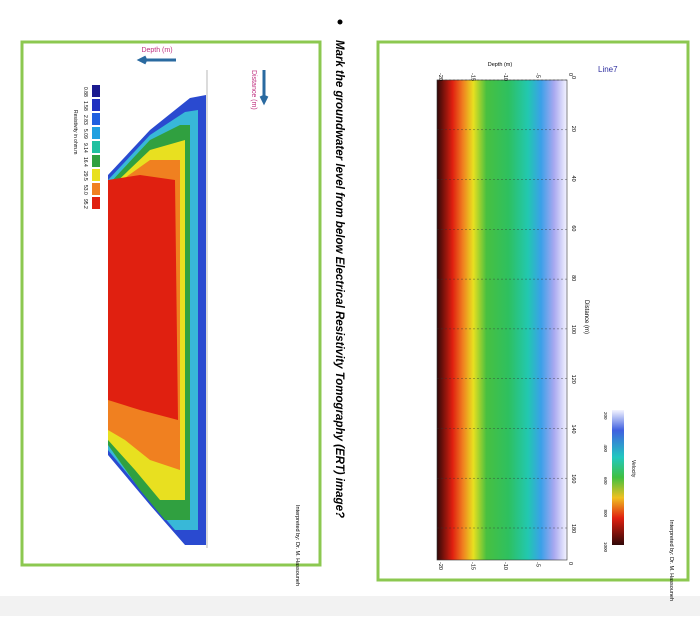 This screenshot has width=700, height=621. I want to click on colorbar-tick: 800, so click(605, 514).